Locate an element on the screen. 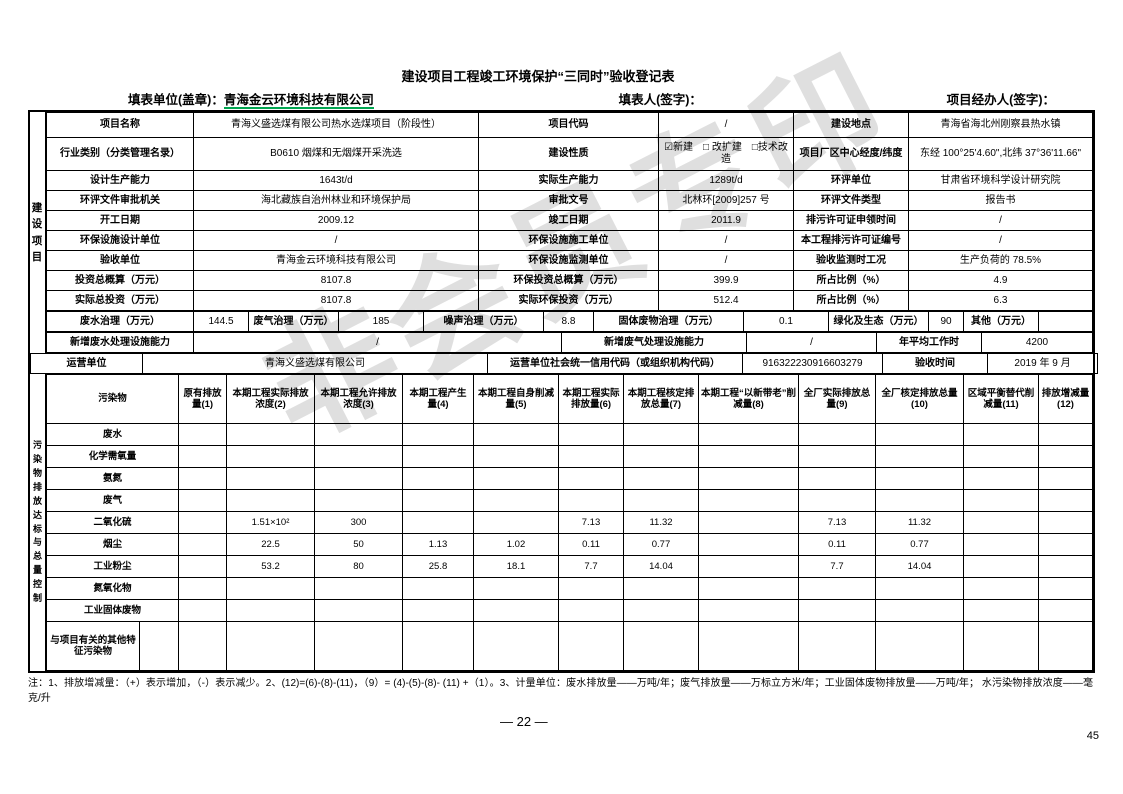 This screenshot has height=794, width=1123. field-label: 行业类别（分类管理名录） is located at coordinates (120, 154).